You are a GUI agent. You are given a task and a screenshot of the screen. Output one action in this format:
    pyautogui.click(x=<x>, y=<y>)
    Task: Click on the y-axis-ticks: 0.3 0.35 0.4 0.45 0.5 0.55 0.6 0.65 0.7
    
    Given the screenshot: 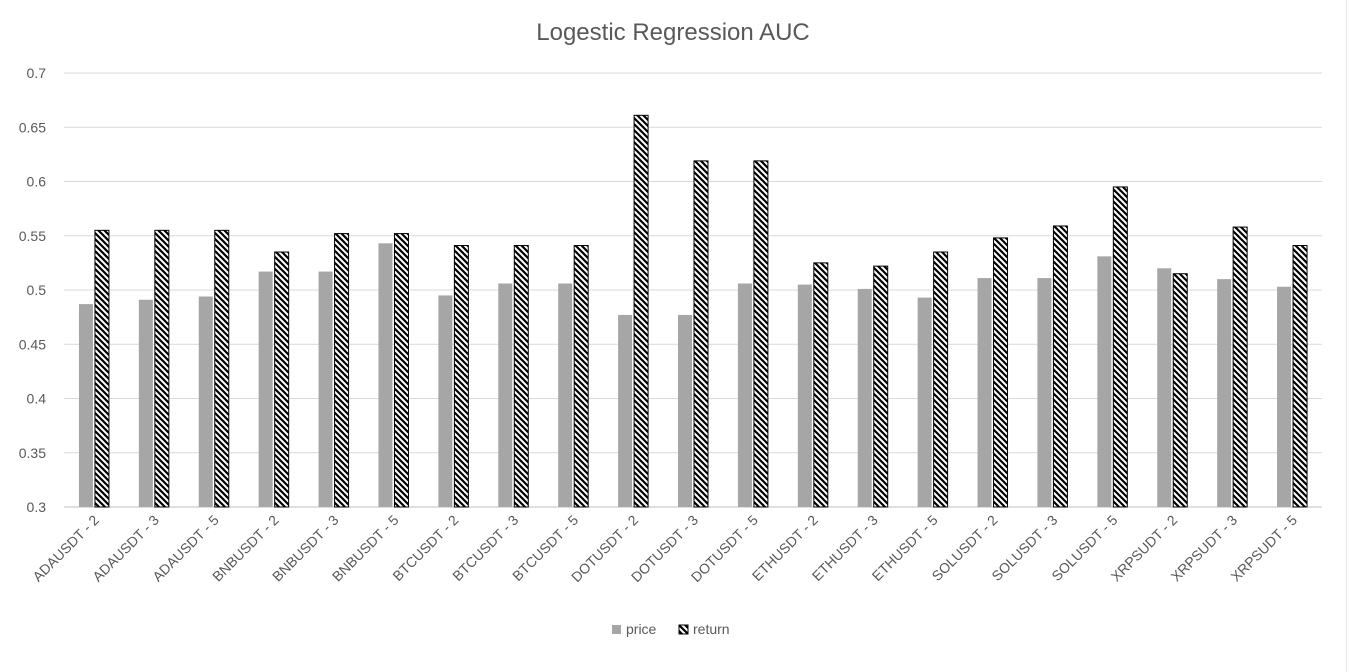 What is the action you would take?
    pyautogui.click(x=32, y=290)
    